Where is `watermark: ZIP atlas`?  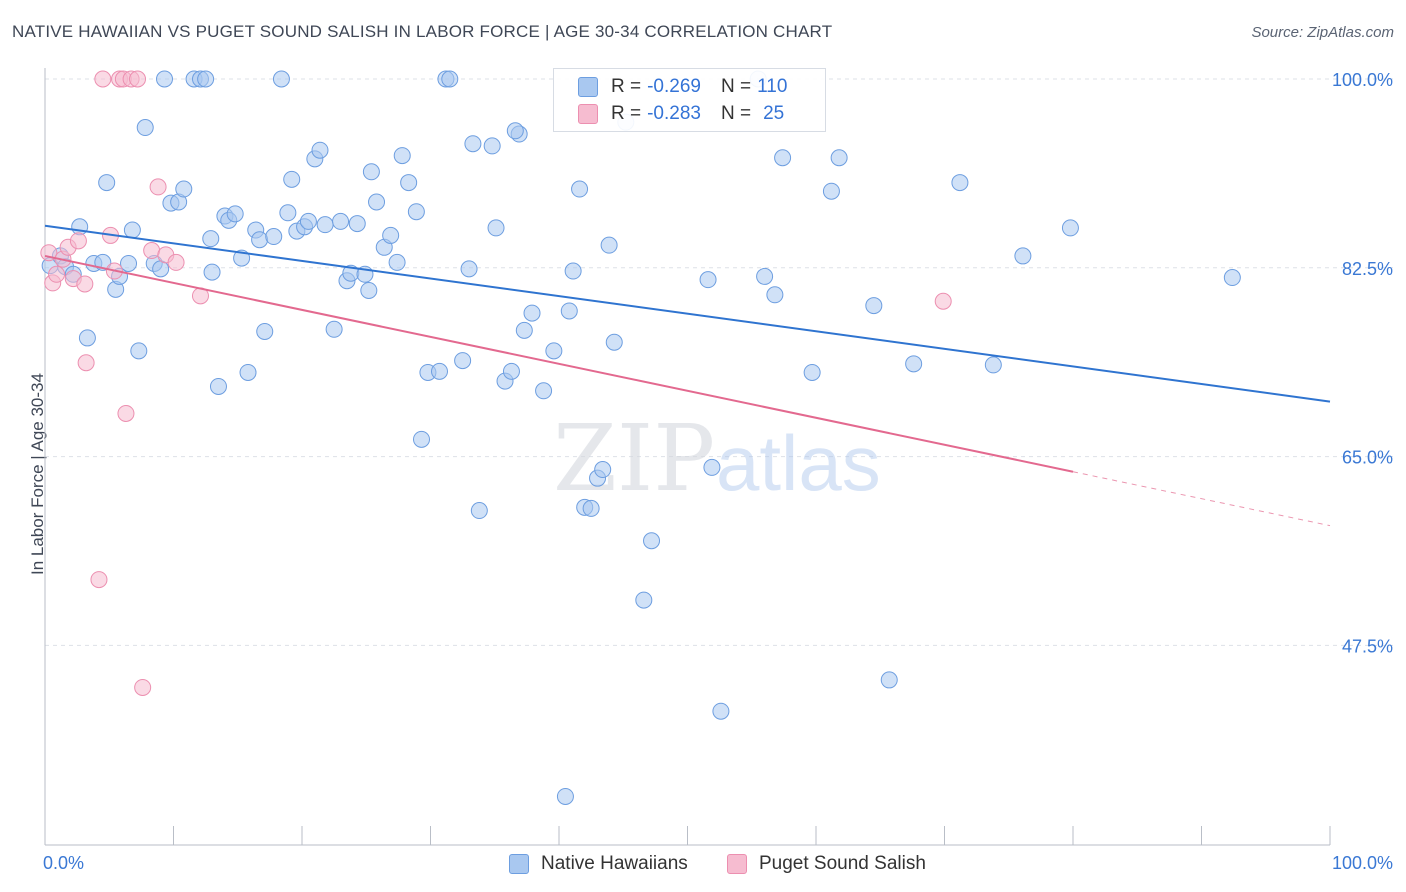 watermark: ZIP atlas is located at coordinates (717, 458).